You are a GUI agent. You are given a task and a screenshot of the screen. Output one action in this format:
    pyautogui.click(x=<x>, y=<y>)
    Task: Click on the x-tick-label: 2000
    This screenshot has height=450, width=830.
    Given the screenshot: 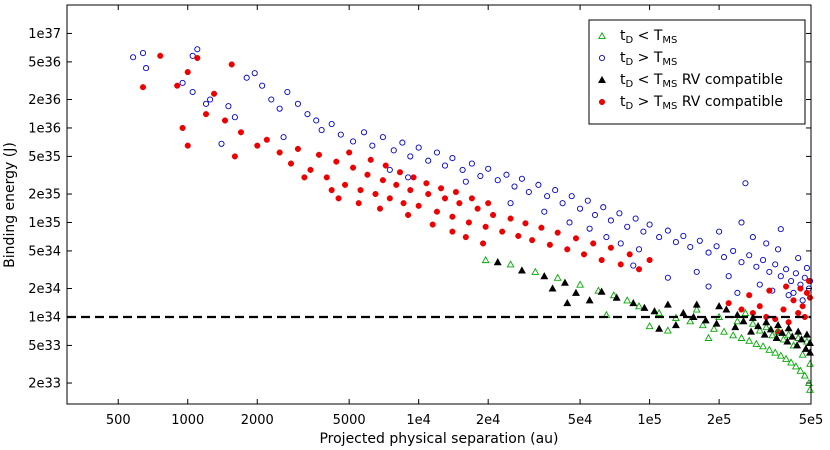 What is the action you would take?
    pyautogui.click(x=257, y=420)
    